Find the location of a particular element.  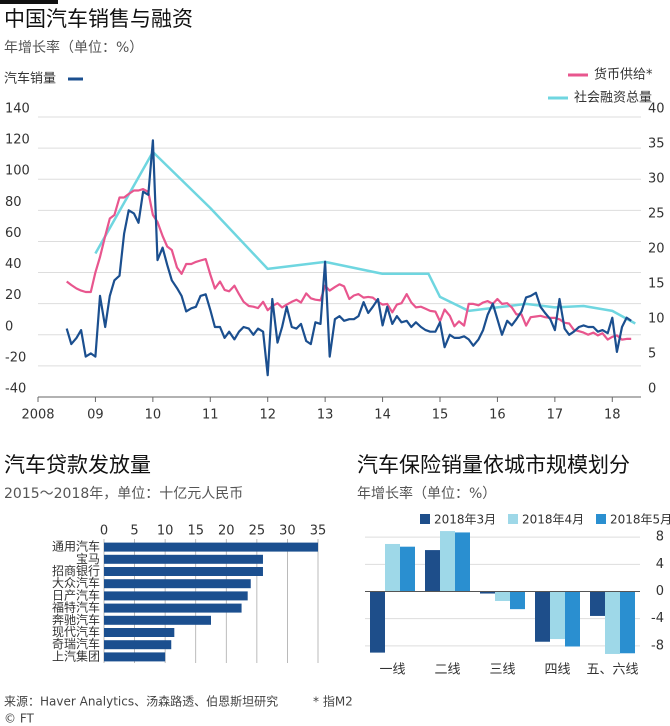

chart-title: 中国汽车销售与融资 is located at coordinates (98, 19).